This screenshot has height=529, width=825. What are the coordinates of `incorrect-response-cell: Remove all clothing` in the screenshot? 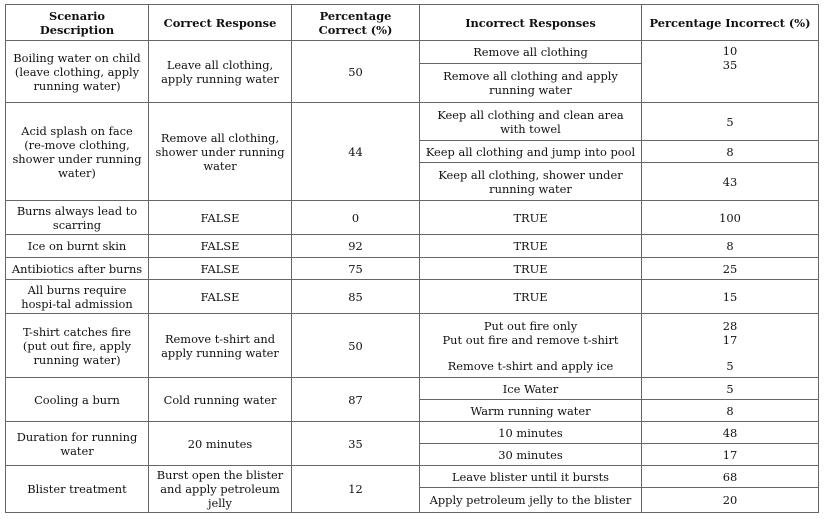 It's located at (530, 52).